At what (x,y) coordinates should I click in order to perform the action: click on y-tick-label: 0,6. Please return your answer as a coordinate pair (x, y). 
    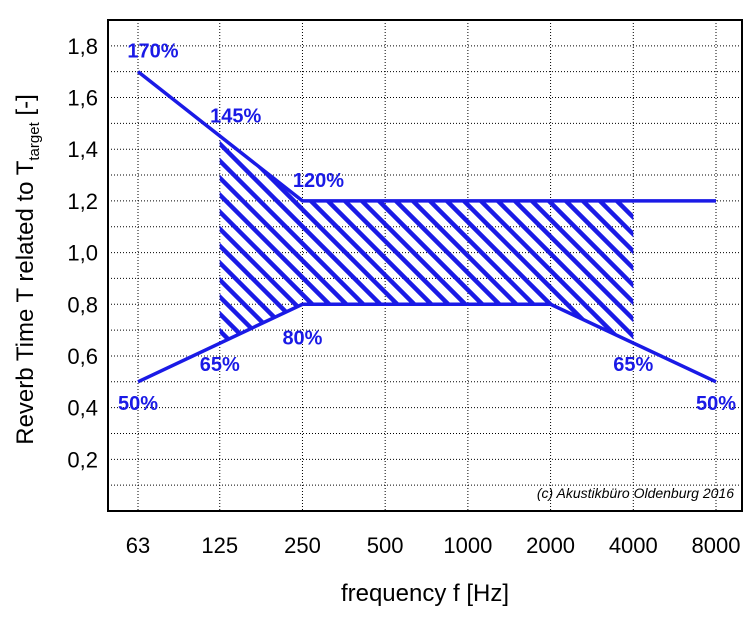
    Looking at the image, I should click on (82, 356).